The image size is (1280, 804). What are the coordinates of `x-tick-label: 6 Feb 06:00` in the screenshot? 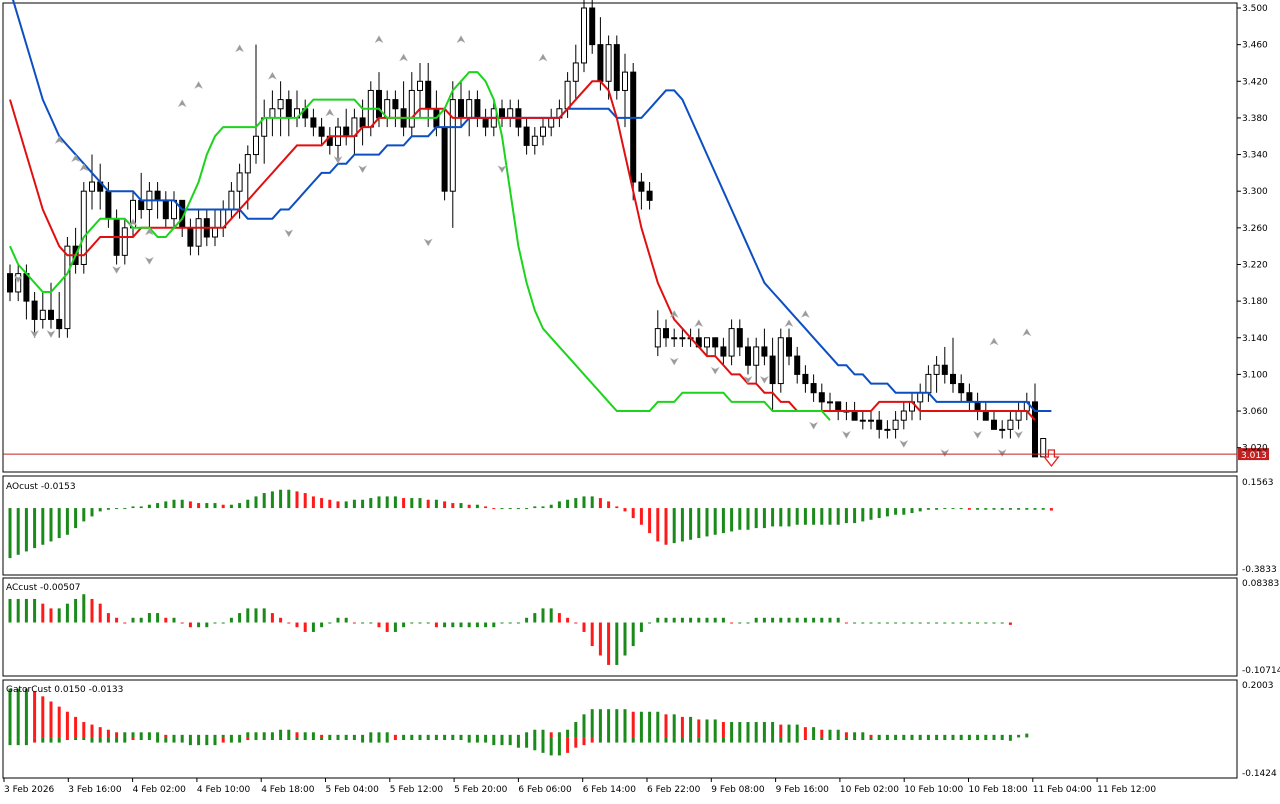 It's located at (545, 790).